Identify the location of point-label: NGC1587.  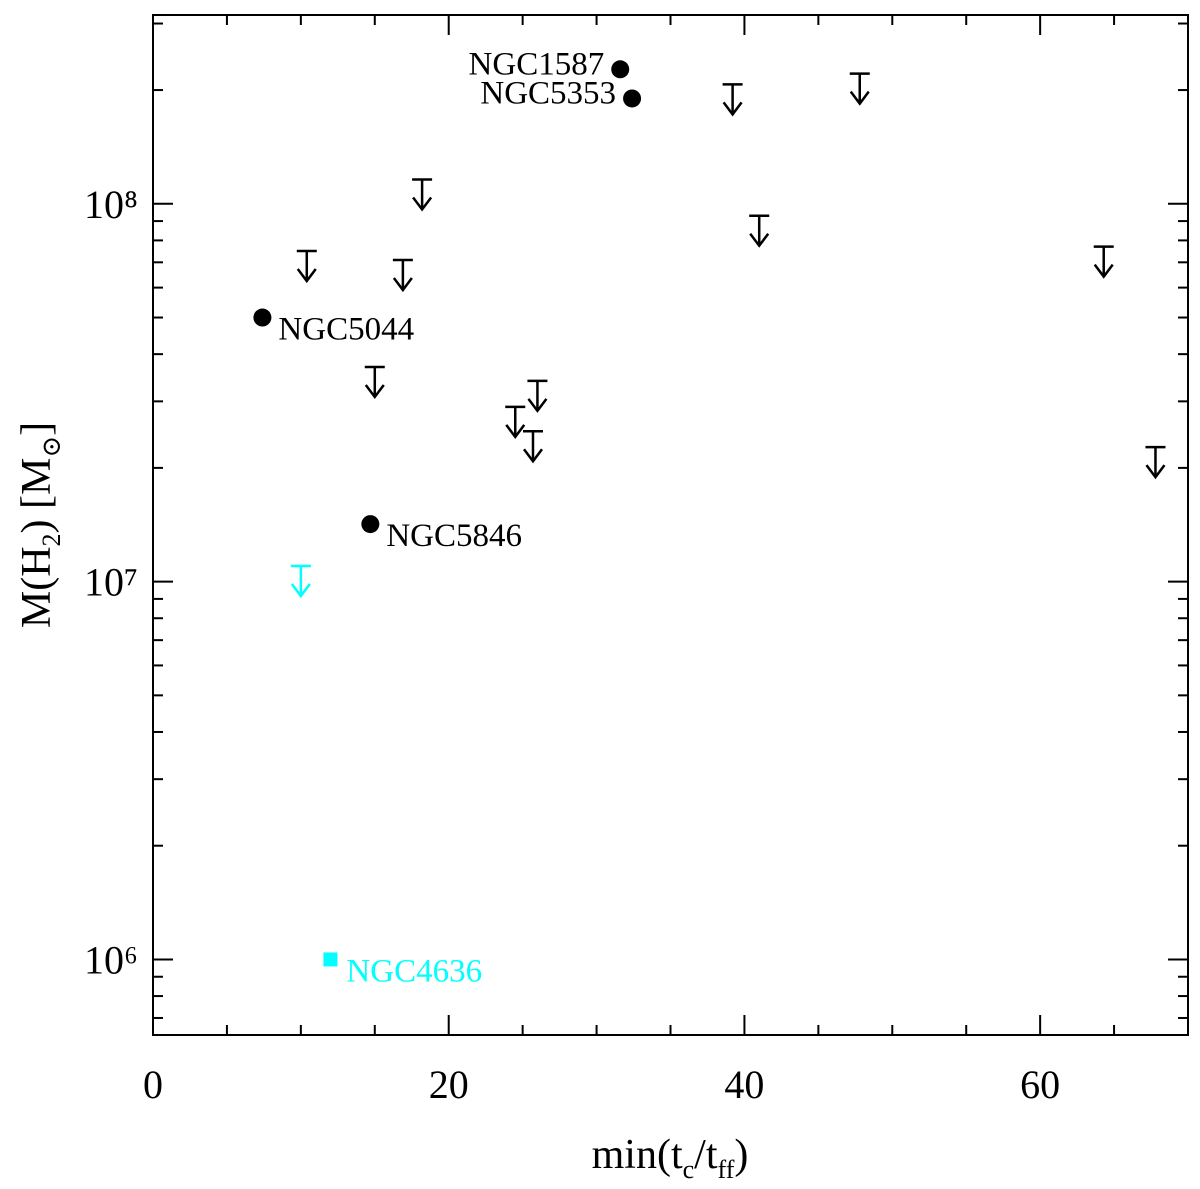
(537, 64).